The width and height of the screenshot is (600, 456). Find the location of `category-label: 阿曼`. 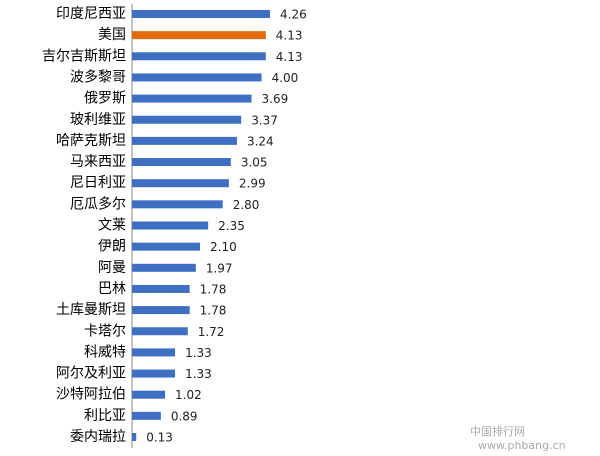

category-label: 阿曼 is located at coordinates (112, 268).